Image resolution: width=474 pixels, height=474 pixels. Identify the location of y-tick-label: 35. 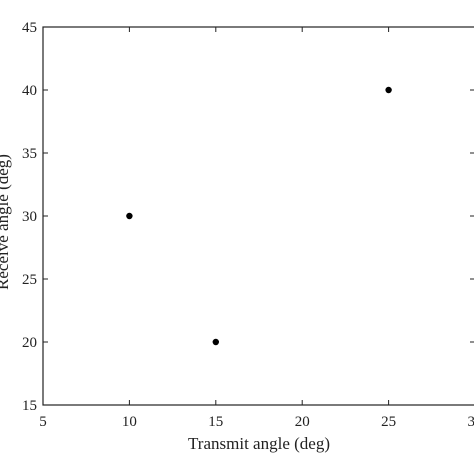
(29, 154).